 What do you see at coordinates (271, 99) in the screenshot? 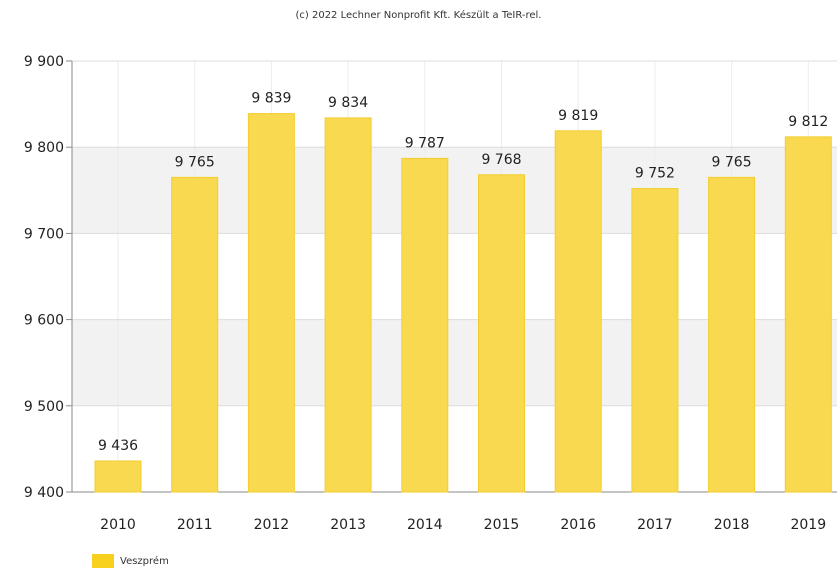
I see `data-label: 9 839` at bounding box center [271, 99].